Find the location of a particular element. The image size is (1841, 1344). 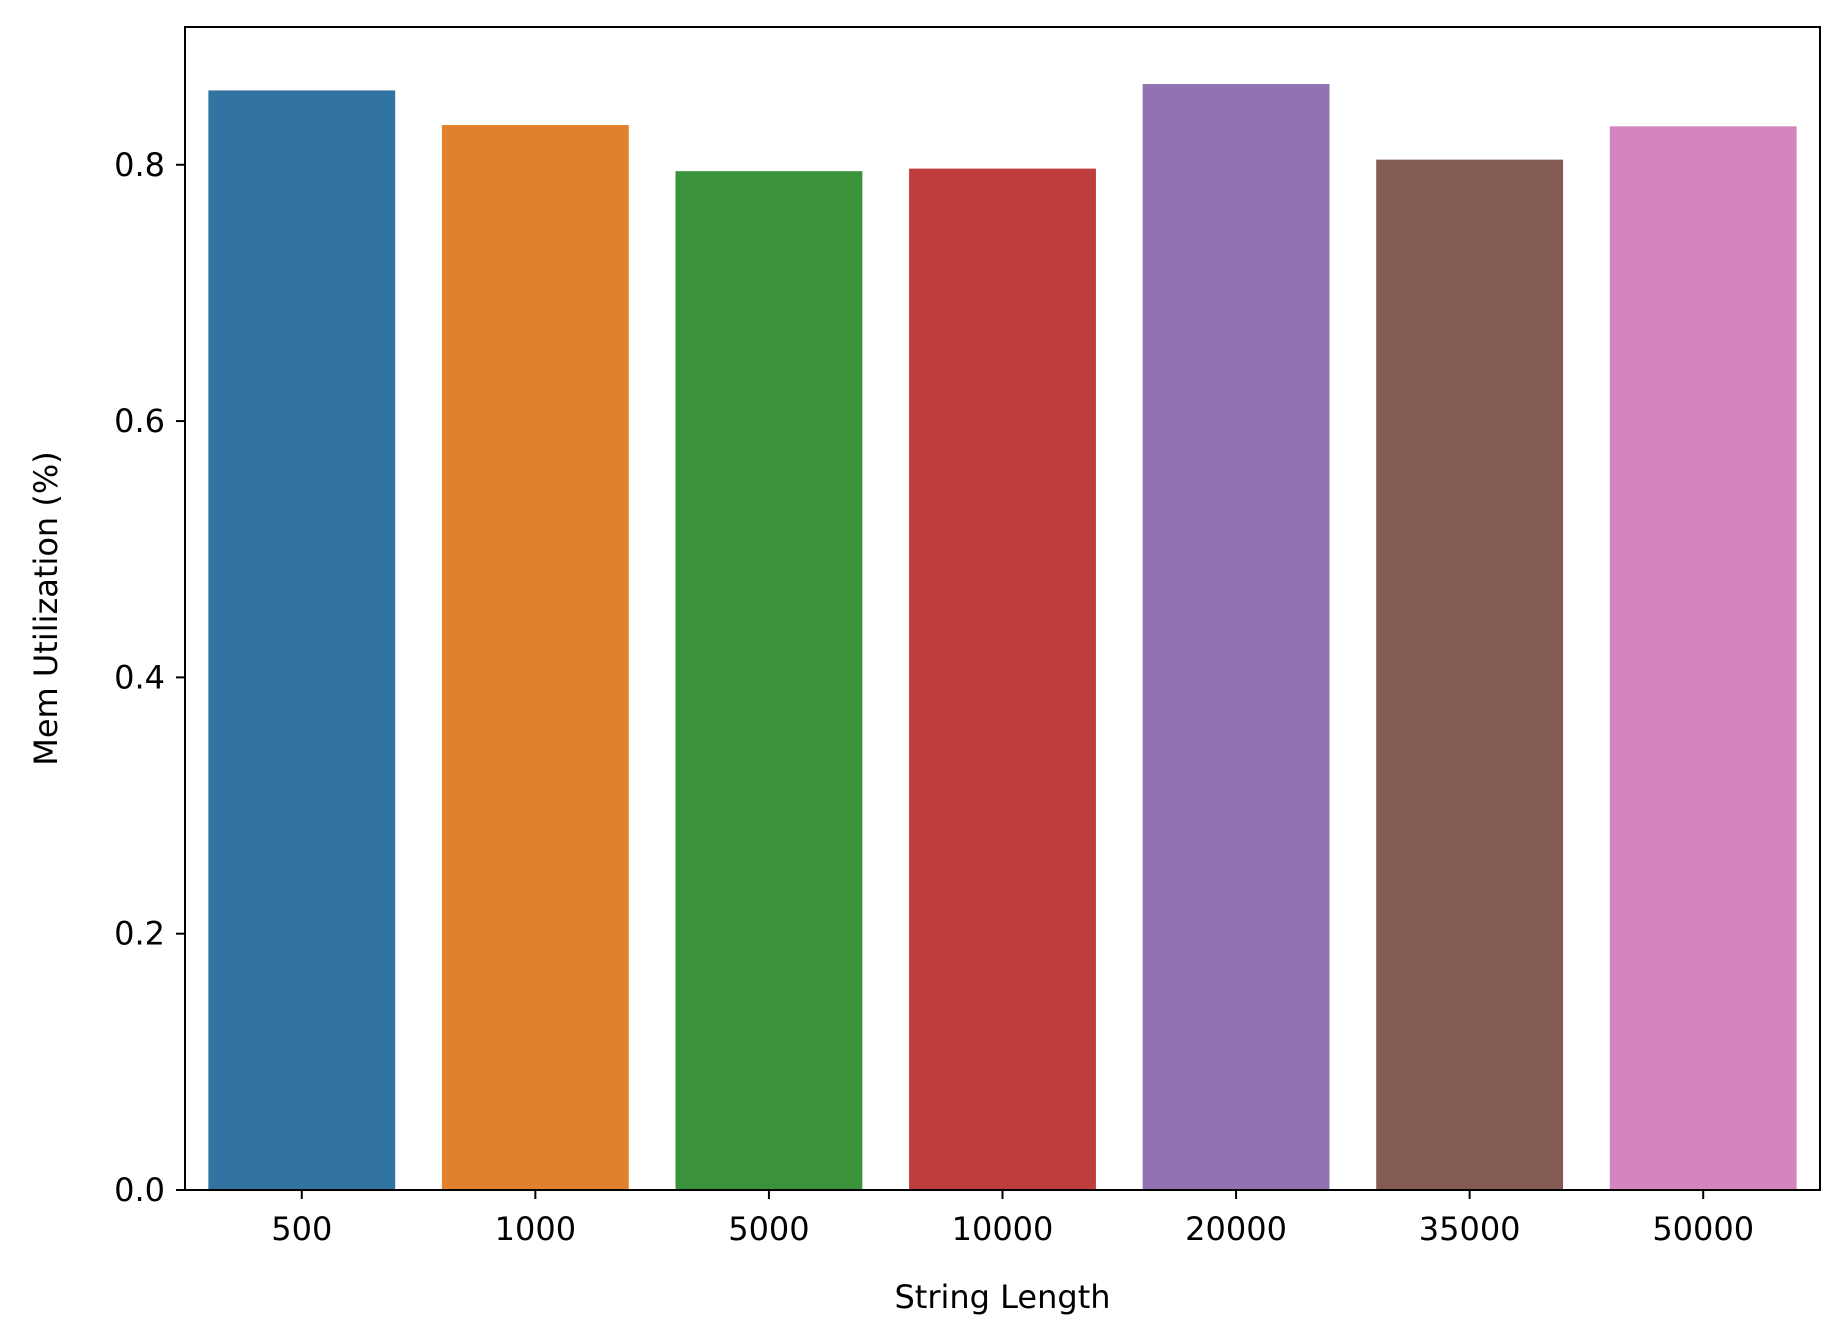

x-tick-label: 1000 is located at coordinates (535, 1229).